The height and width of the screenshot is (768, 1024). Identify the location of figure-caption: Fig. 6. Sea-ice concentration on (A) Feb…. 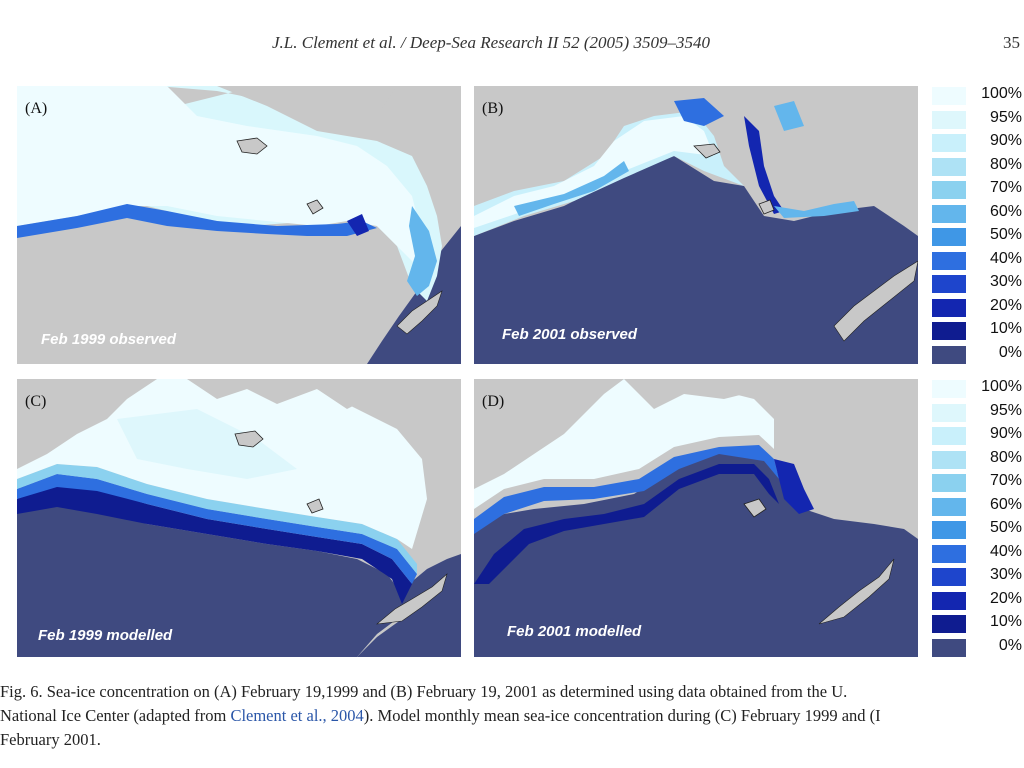
(512, 716).